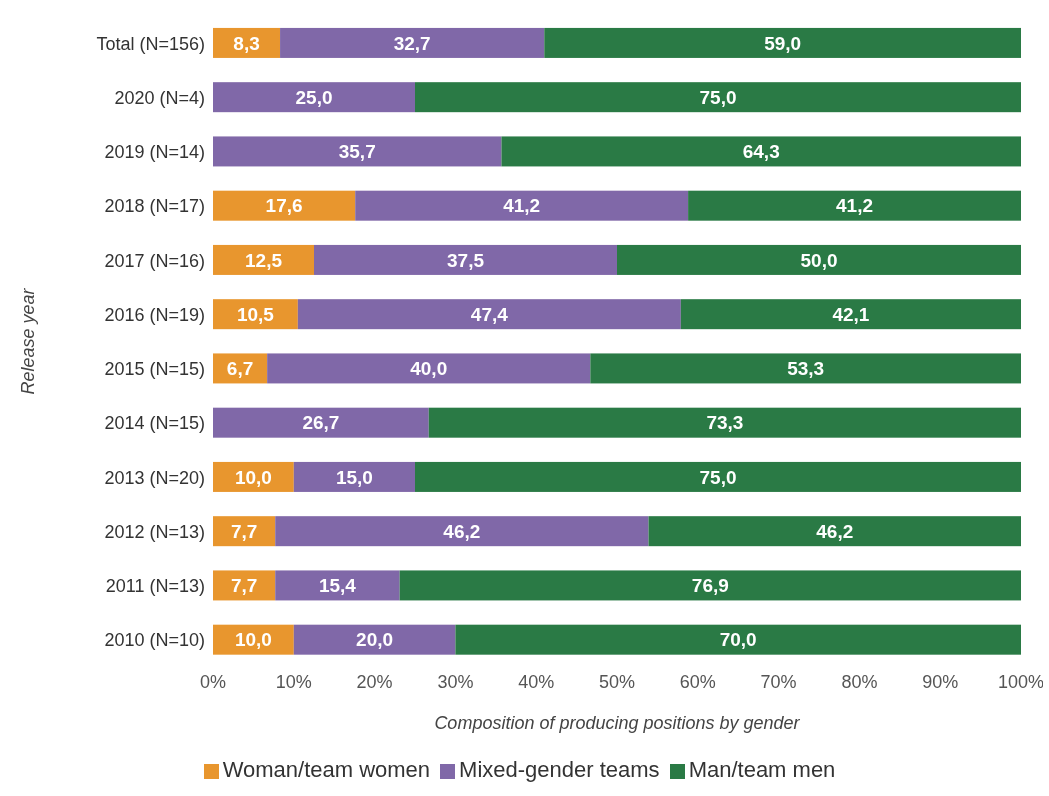 This screenshot has height=796, width=1049. I want to click on x-tick-label: 80%, so click(859, 681).